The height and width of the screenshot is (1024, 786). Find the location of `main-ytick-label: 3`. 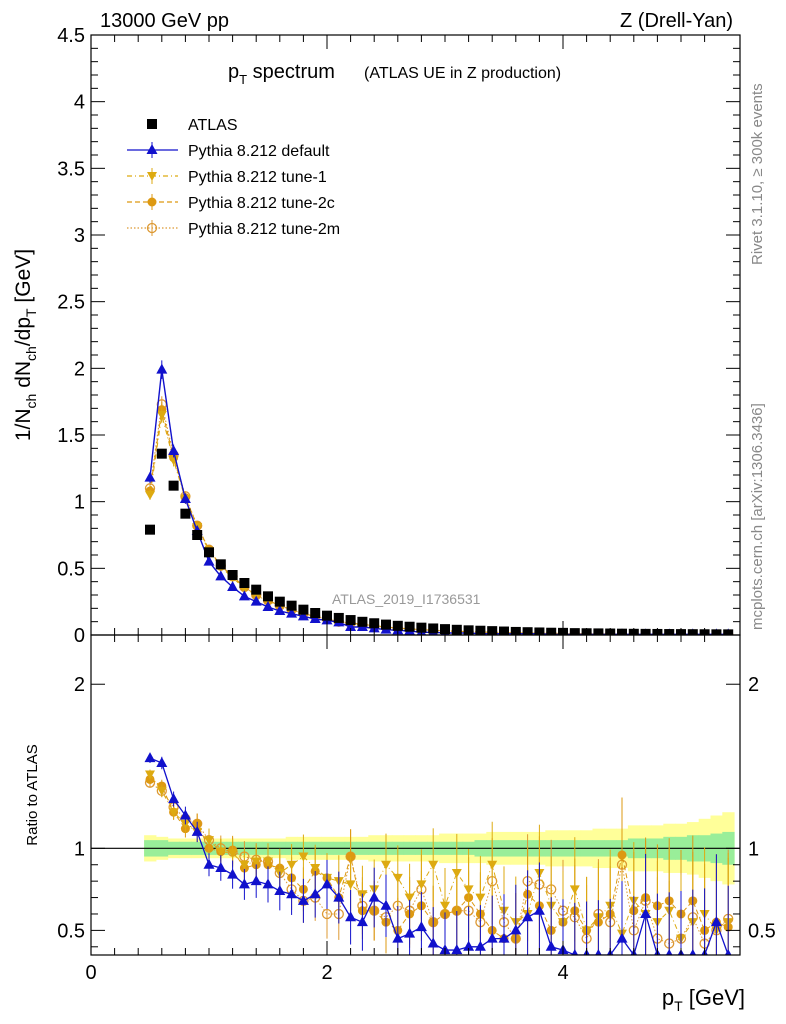

main-ytick-label: 3 is located at coordinates (79, 236).